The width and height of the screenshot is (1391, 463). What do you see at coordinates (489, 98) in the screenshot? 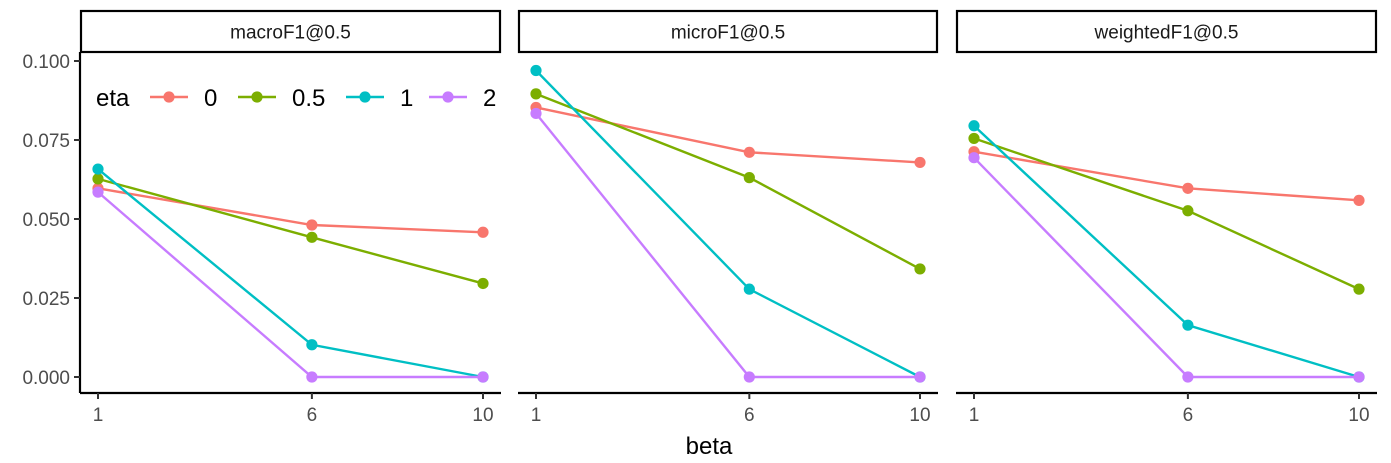
I see `legend-label: 2` at bounding box center [489, 98].